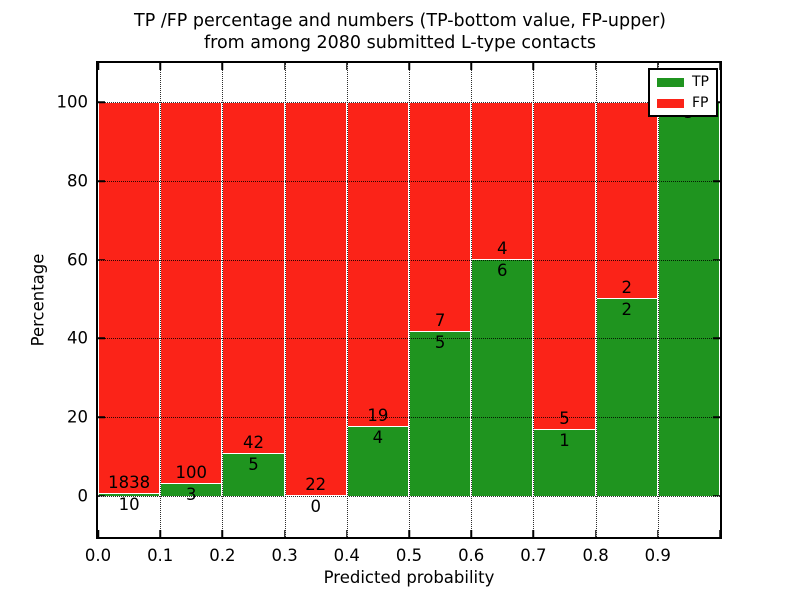  What do you see at coordinates (533, 555) in the screenshot?
I see `x-tick-label: 0.7` at bounding box center [533, 555].